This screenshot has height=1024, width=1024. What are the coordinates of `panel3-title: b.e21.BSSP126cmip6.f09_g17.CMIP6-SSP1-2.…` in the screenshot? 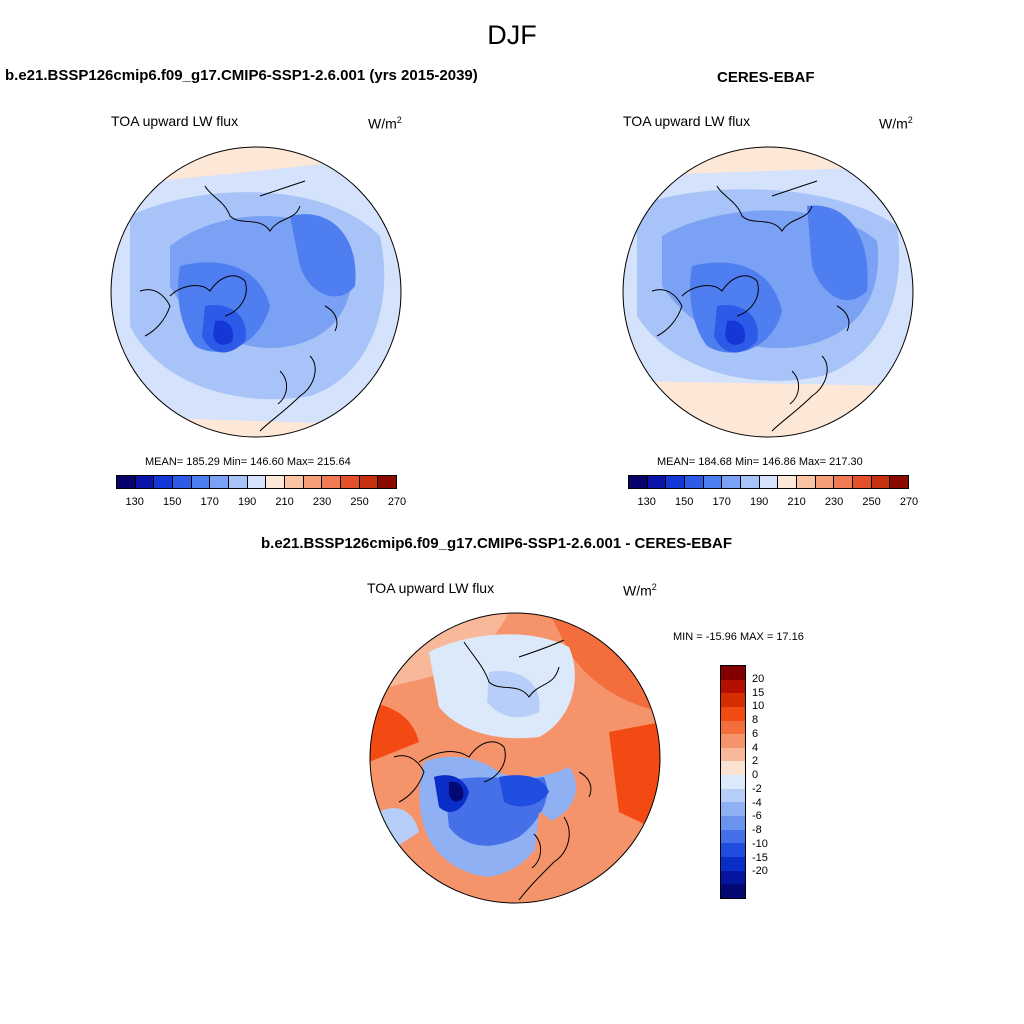 It's located at (497, 543).